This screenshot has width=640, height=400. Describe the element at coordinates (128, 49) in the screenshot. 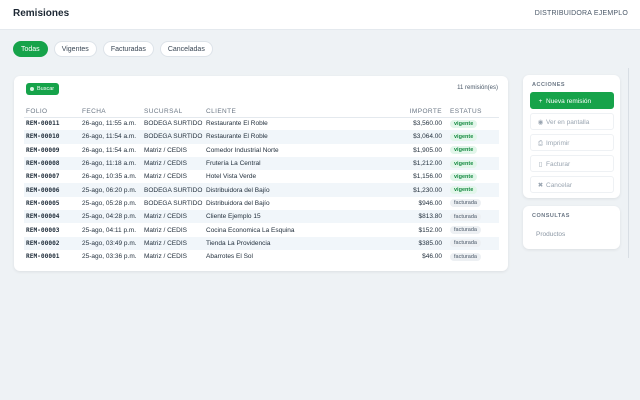

I see `tab-facturadas: Facturadas` at that location.